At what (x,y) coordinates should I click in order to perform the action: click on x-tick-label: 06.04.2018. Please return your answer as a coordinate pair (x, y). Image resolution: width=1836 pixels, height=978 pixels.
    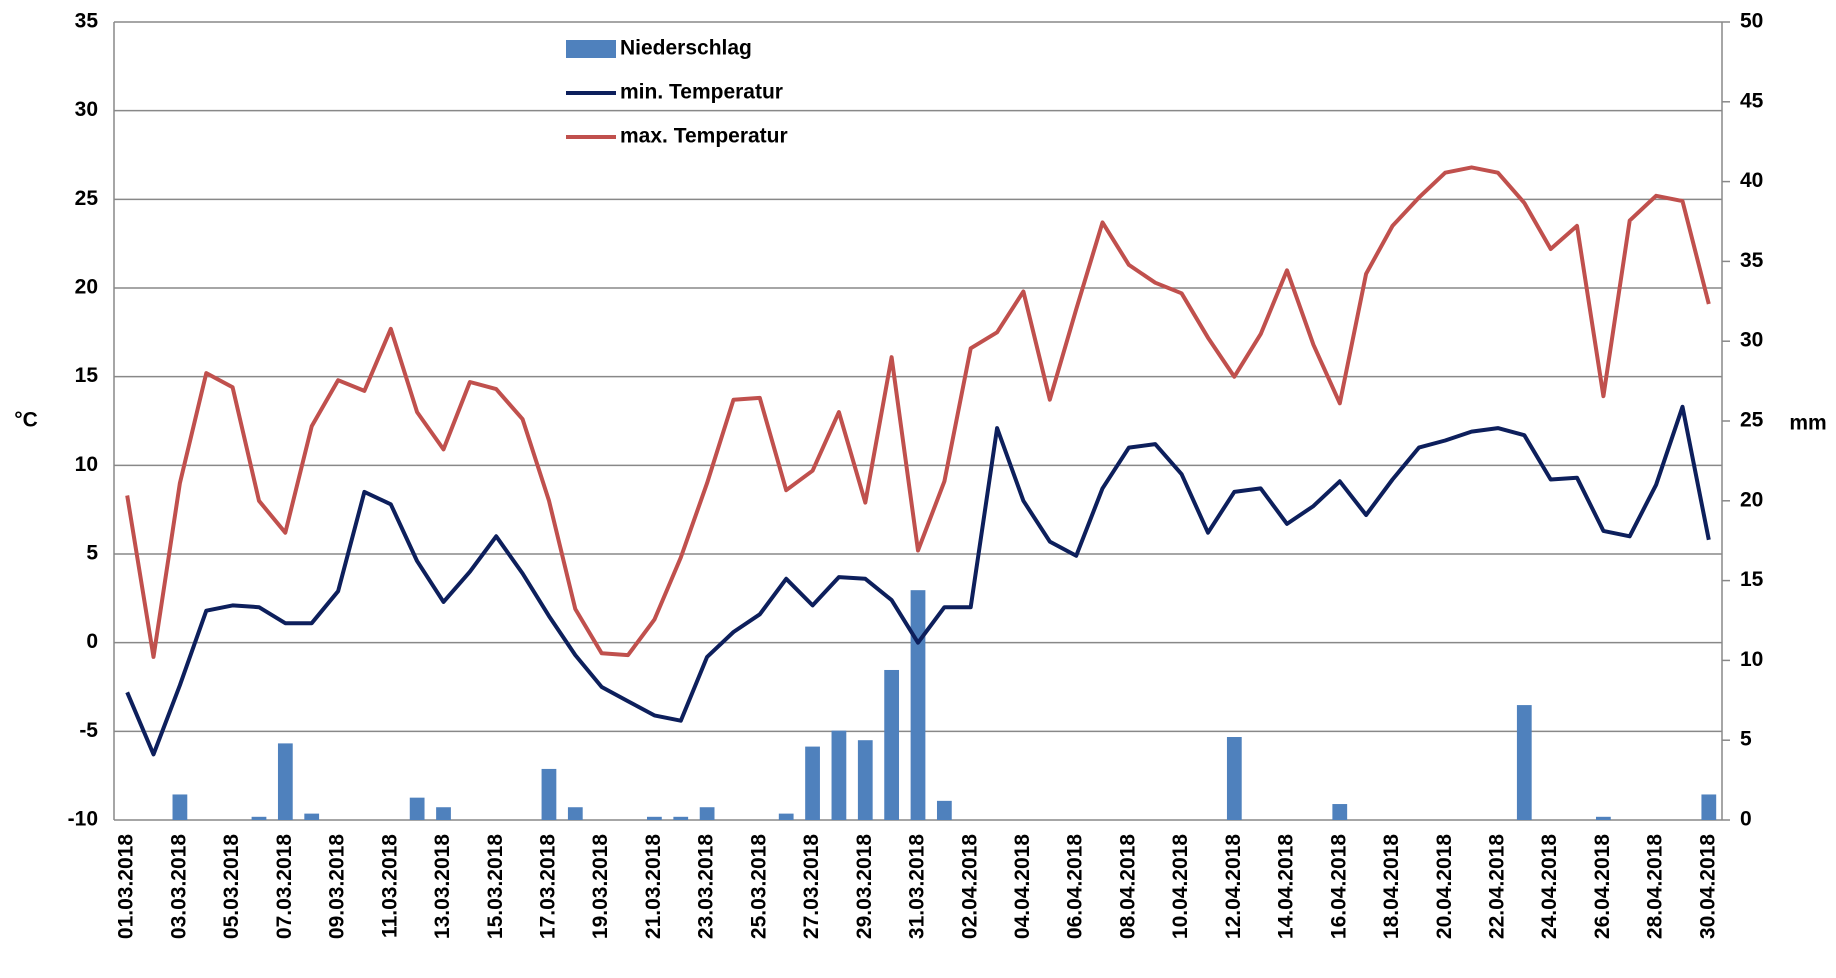
    Looking at the image, I should click on (1075, 886).